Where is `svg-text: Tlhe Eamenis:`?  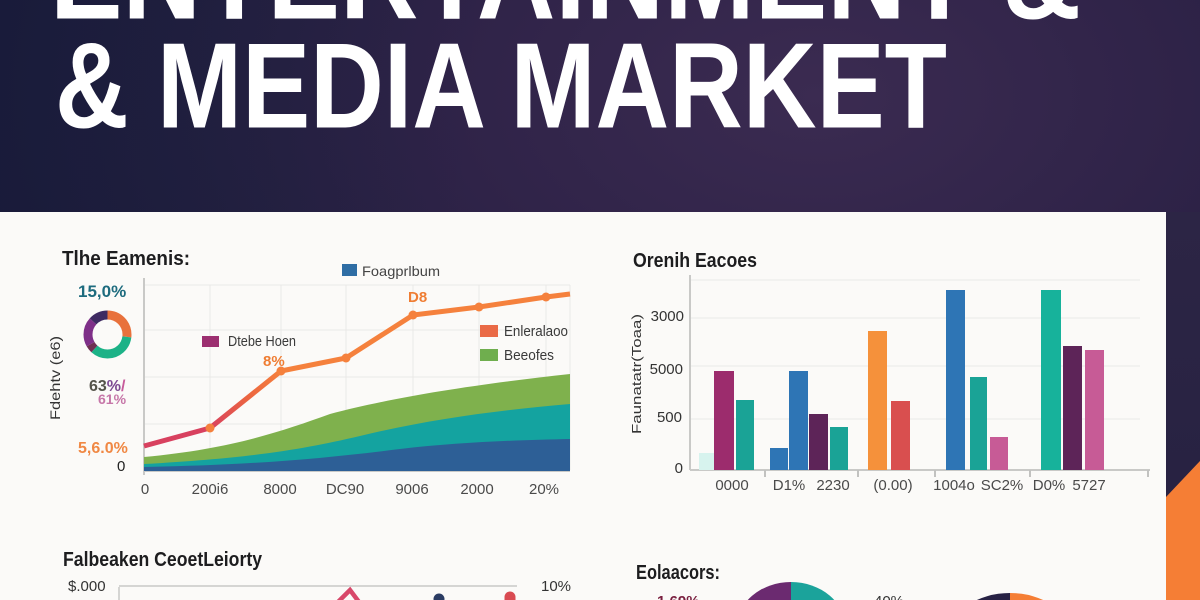 svg-text: Tlhe Eamenis: is located at coordinates (126, 259).